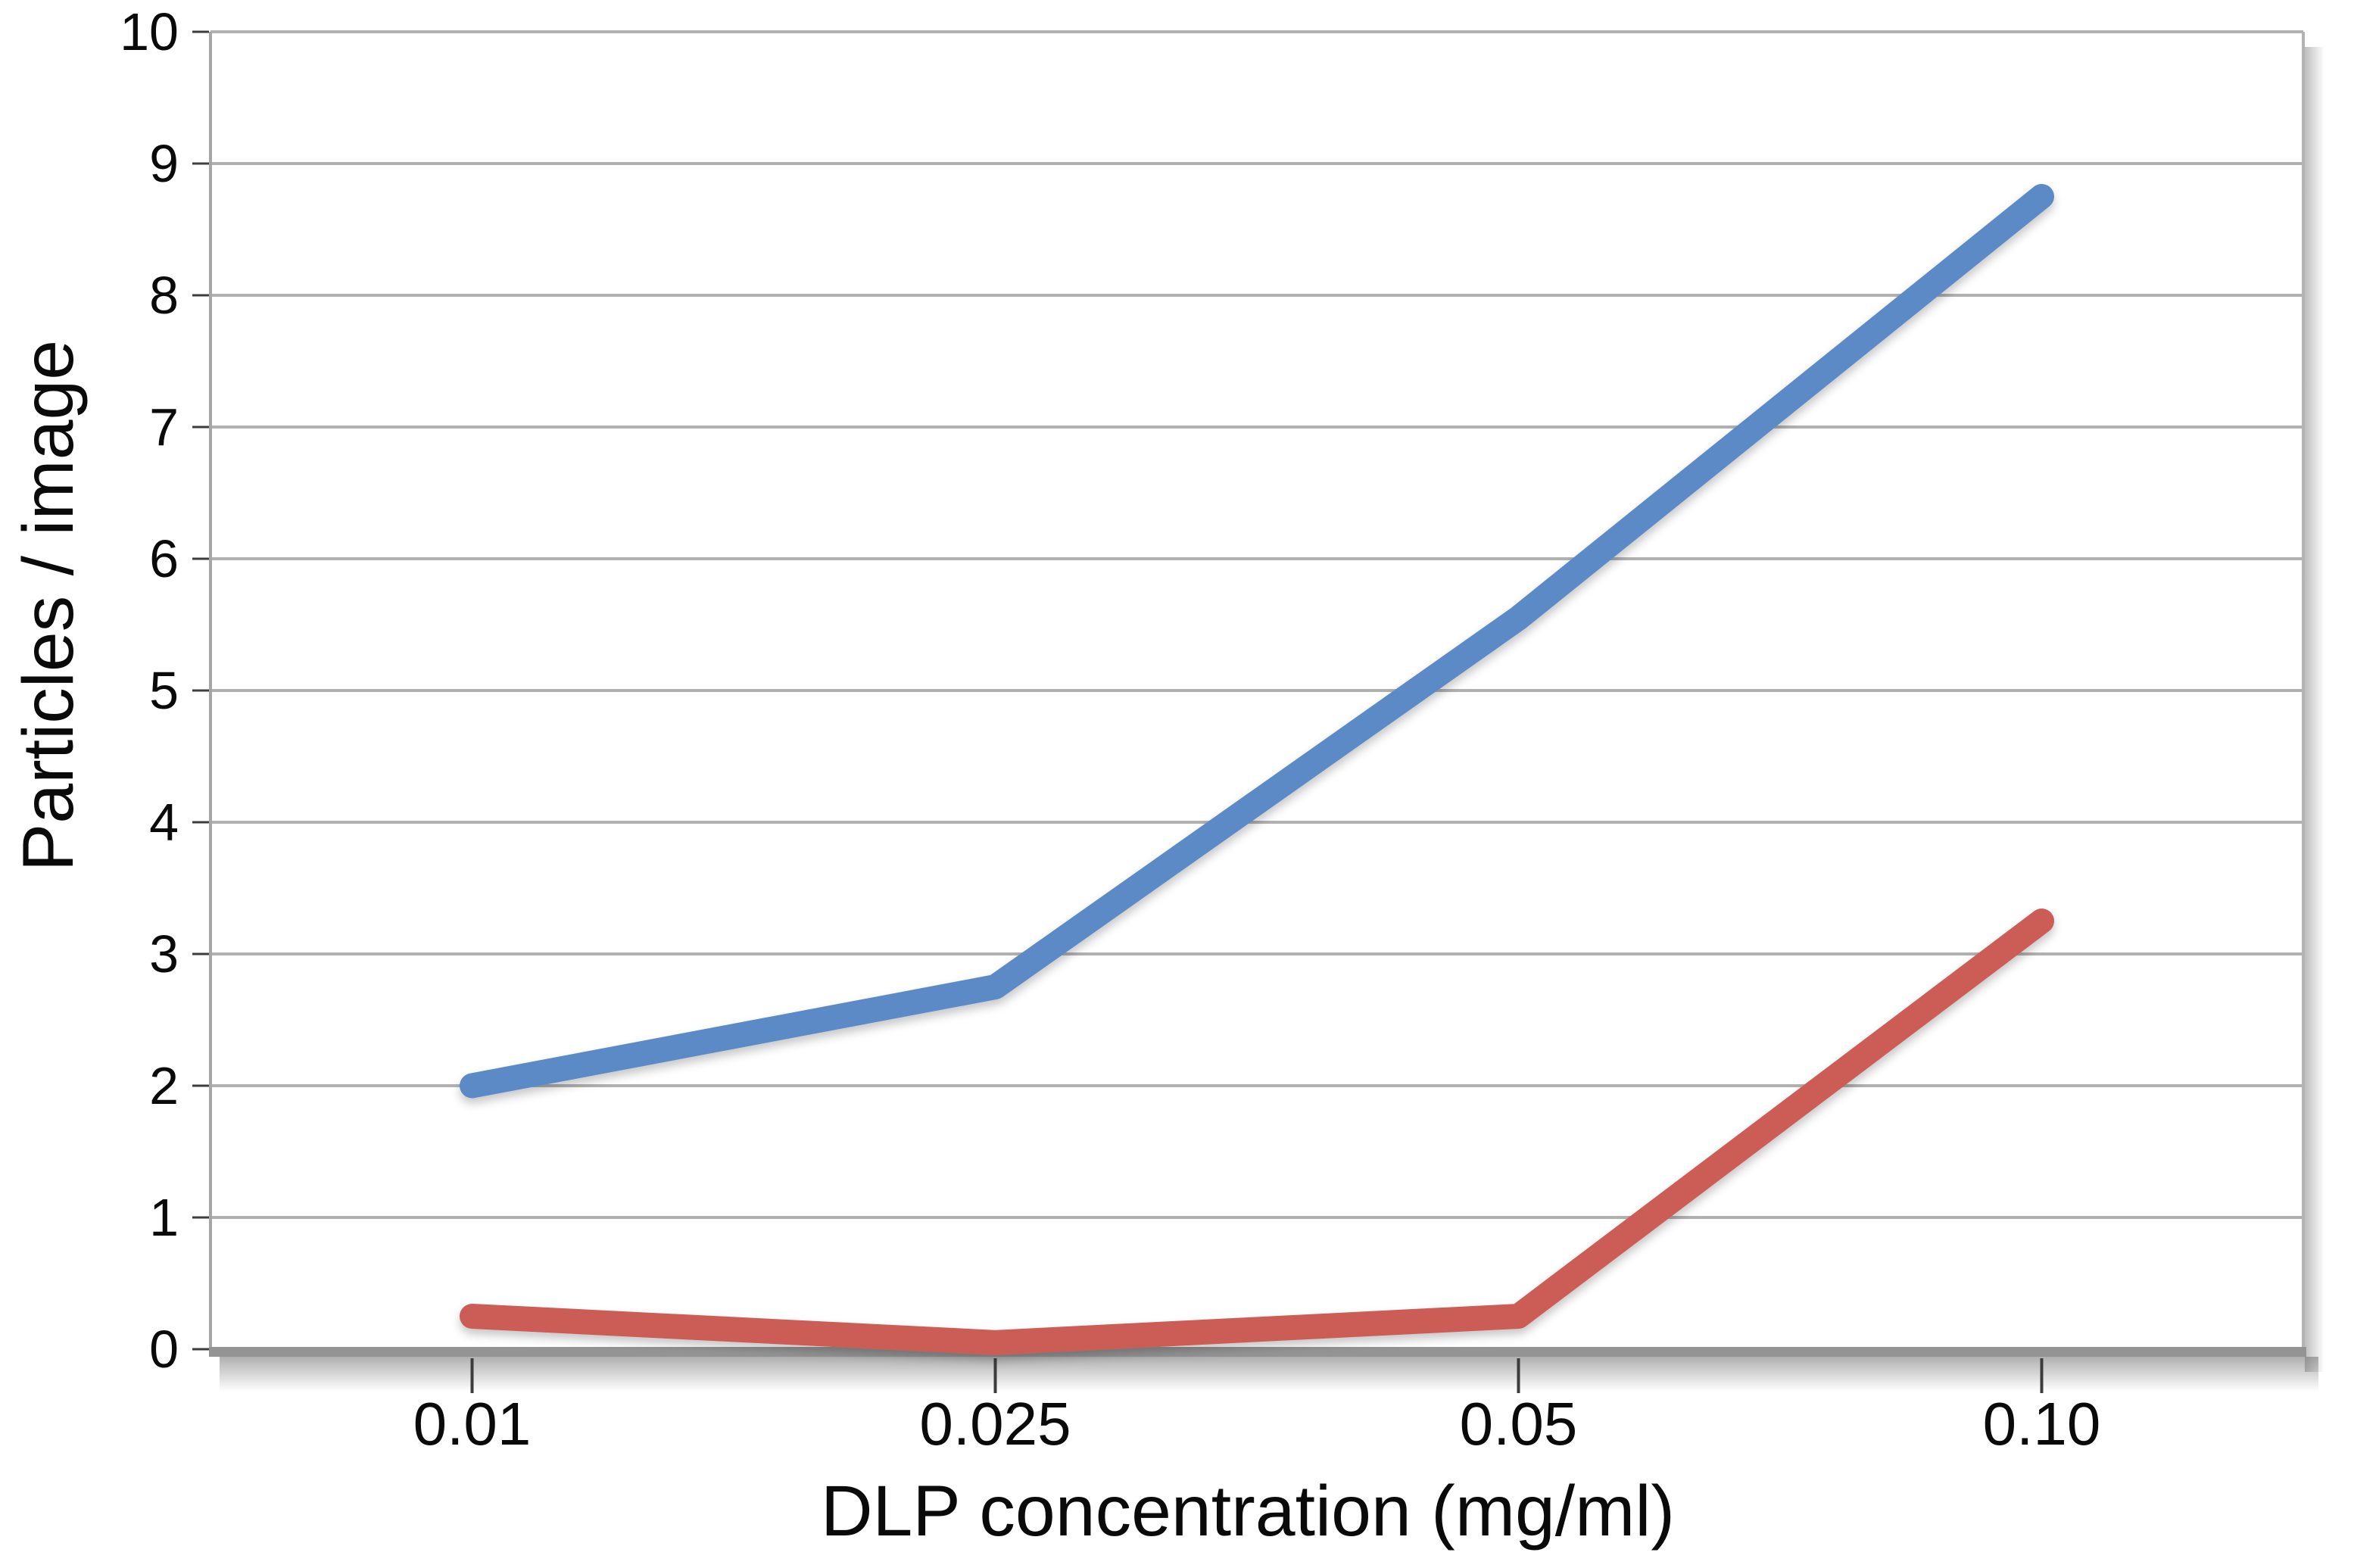  I want to click on plot-shadow-bottom, so click(1269, 1374).